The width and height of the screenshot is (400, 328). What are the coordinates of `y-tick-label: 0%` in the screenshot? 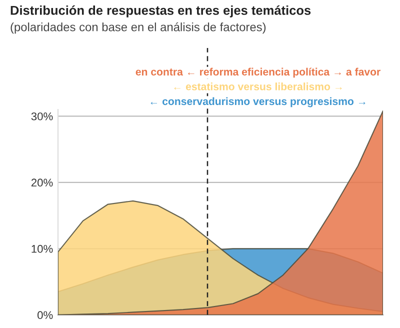 It's located at (45, 315).